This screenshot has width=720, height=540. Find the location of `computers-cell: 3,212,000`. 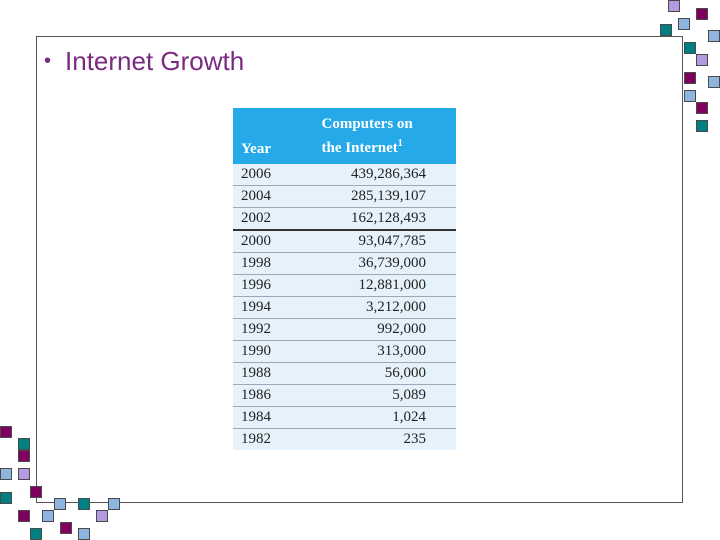

computers-cell: 3,212,000 is located at coordinates (373, 307).